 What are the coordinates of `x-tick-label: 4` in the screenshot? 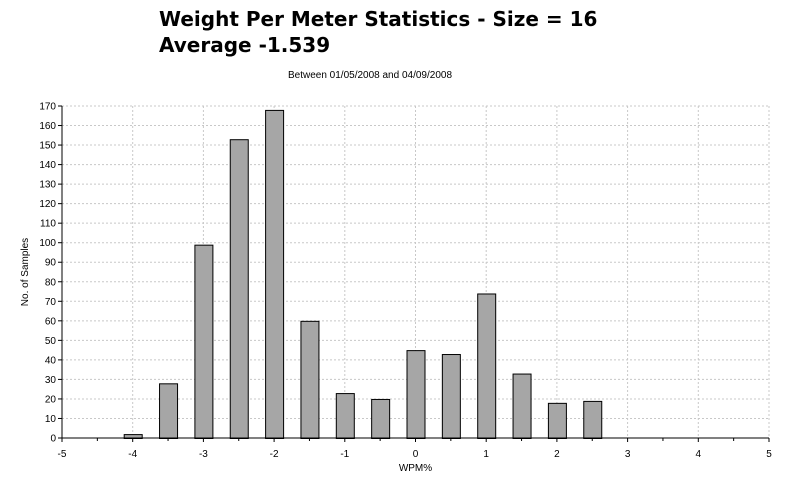 It's located at (699, 454).